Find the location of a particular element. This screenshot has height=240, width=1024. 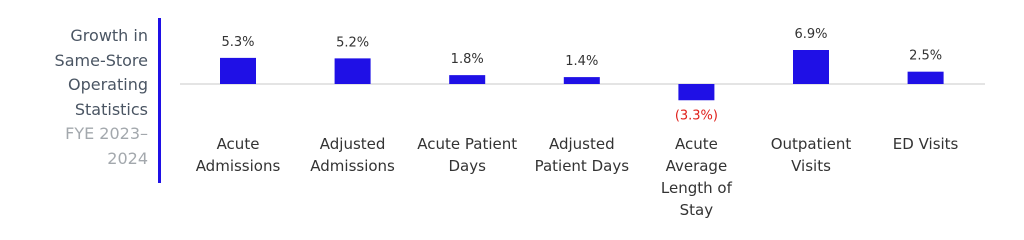

value-label: 6.9% is located at coordinates (810, 34).